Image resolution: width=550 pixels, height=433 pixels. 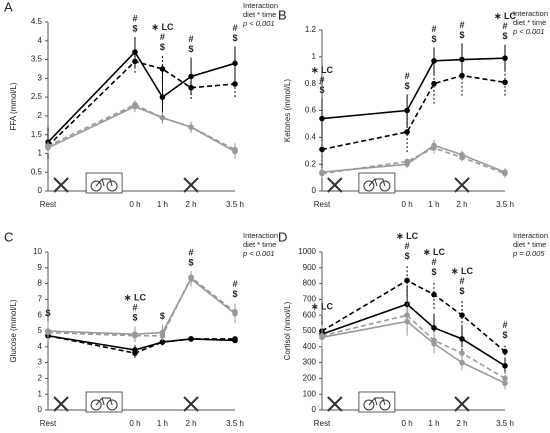 I want to click on interaction-note: diet * time, so click(x=259, y=14).